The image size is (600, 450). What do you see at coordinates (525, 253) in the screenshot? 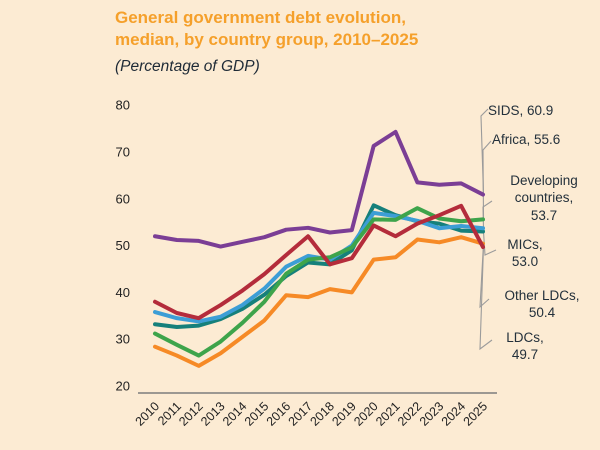
I see `callout-mics: MICs, 53.0` at bounding box center [525, 253].